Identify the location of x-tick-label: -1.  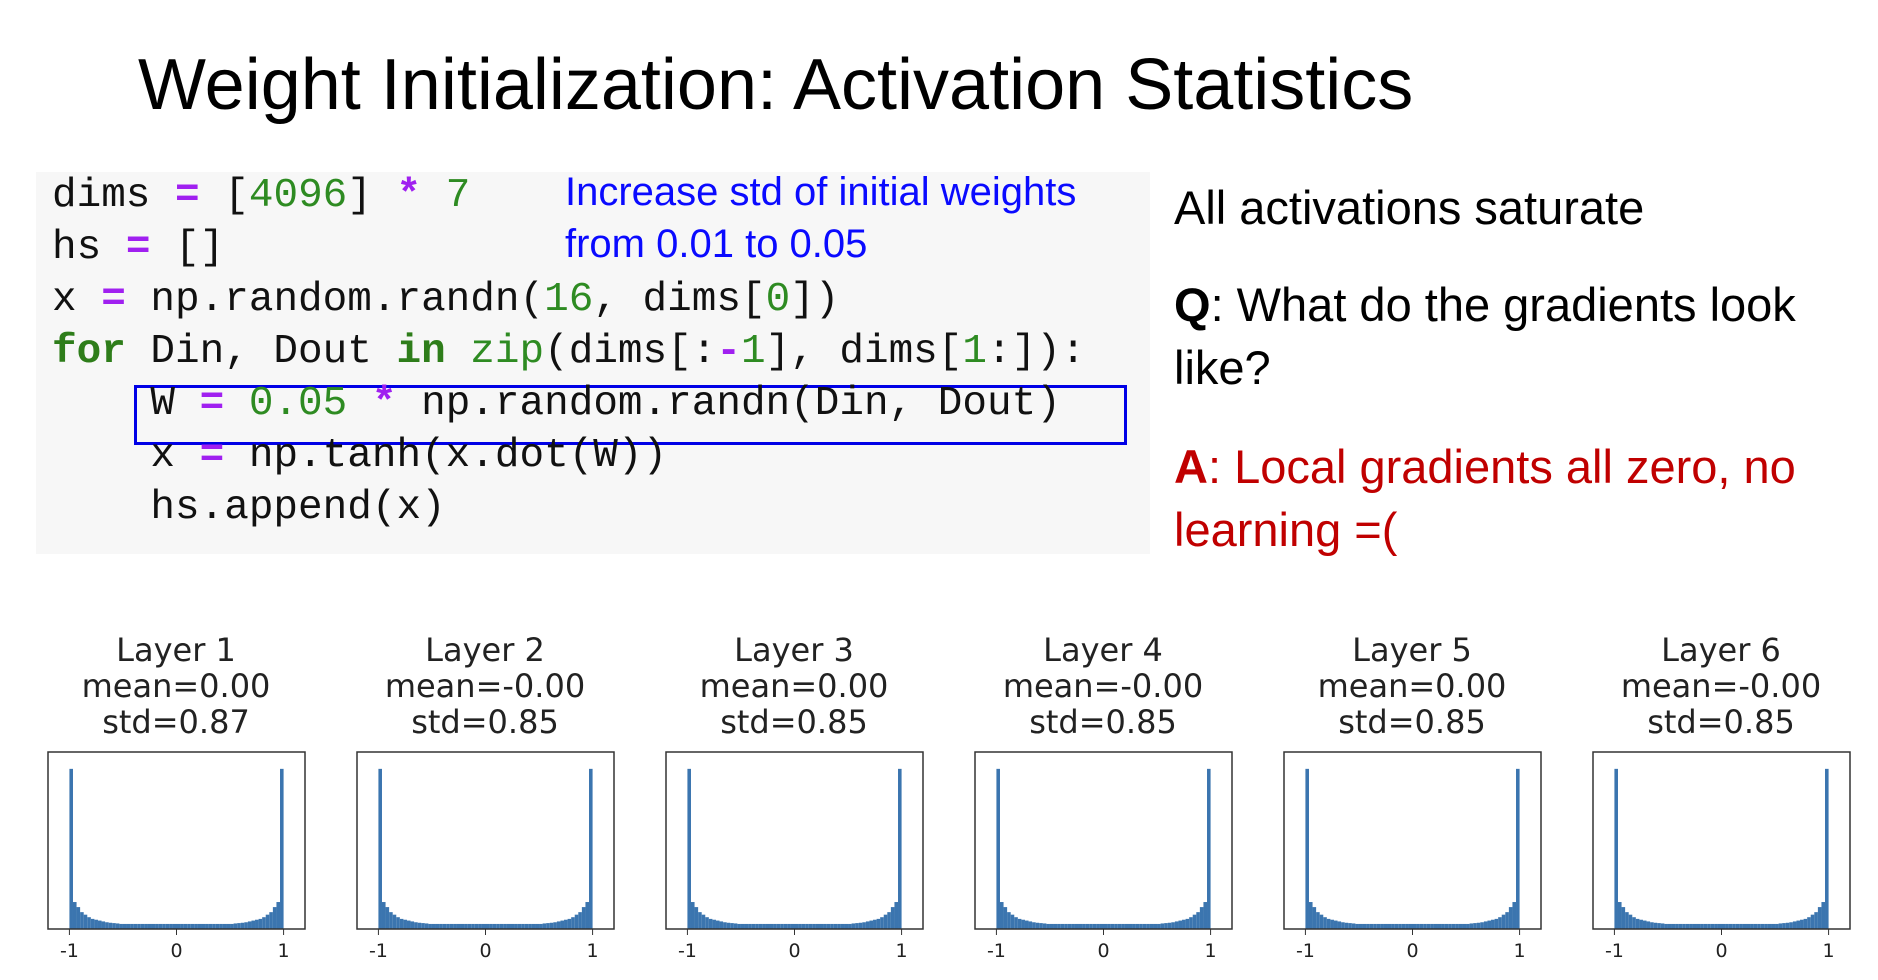
(996, 951).